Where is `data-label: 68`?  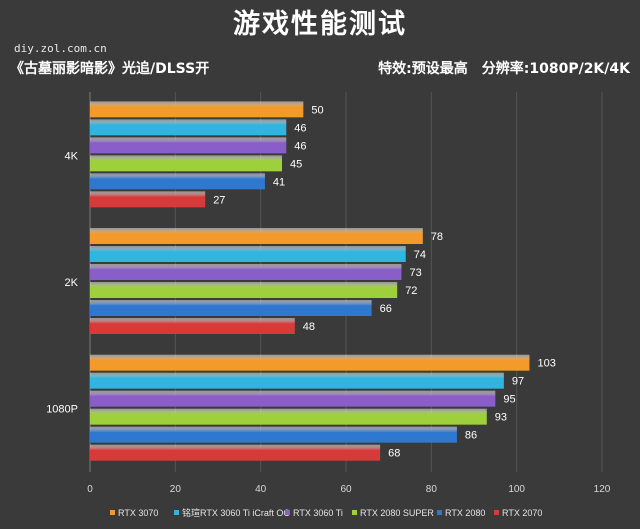 data-label: 68 is located at coordinates (394, 454).